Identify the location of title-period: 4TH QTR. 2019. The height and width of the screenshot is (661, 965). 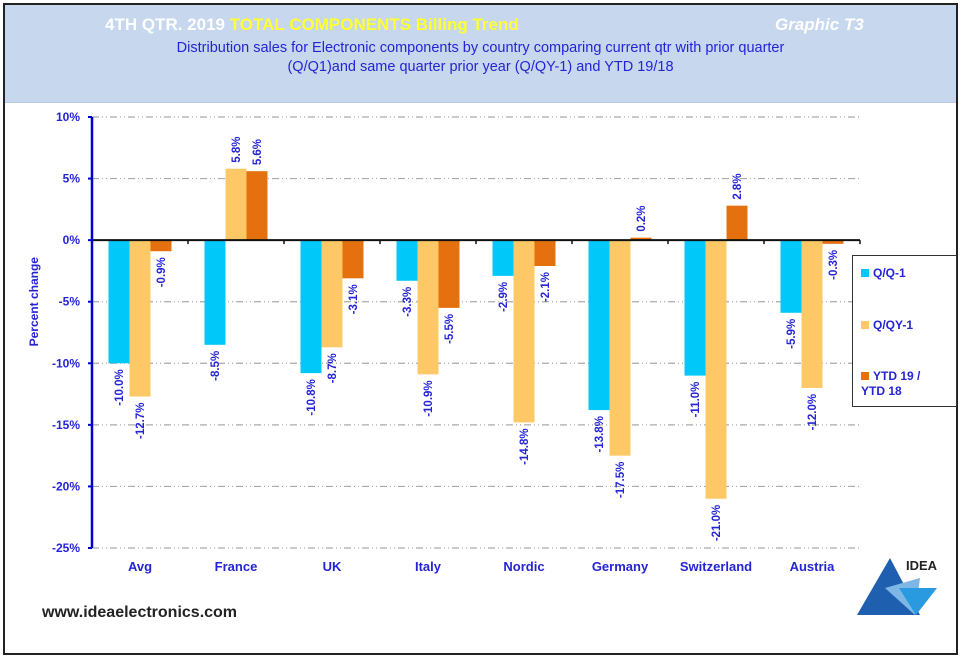
(167, 24).